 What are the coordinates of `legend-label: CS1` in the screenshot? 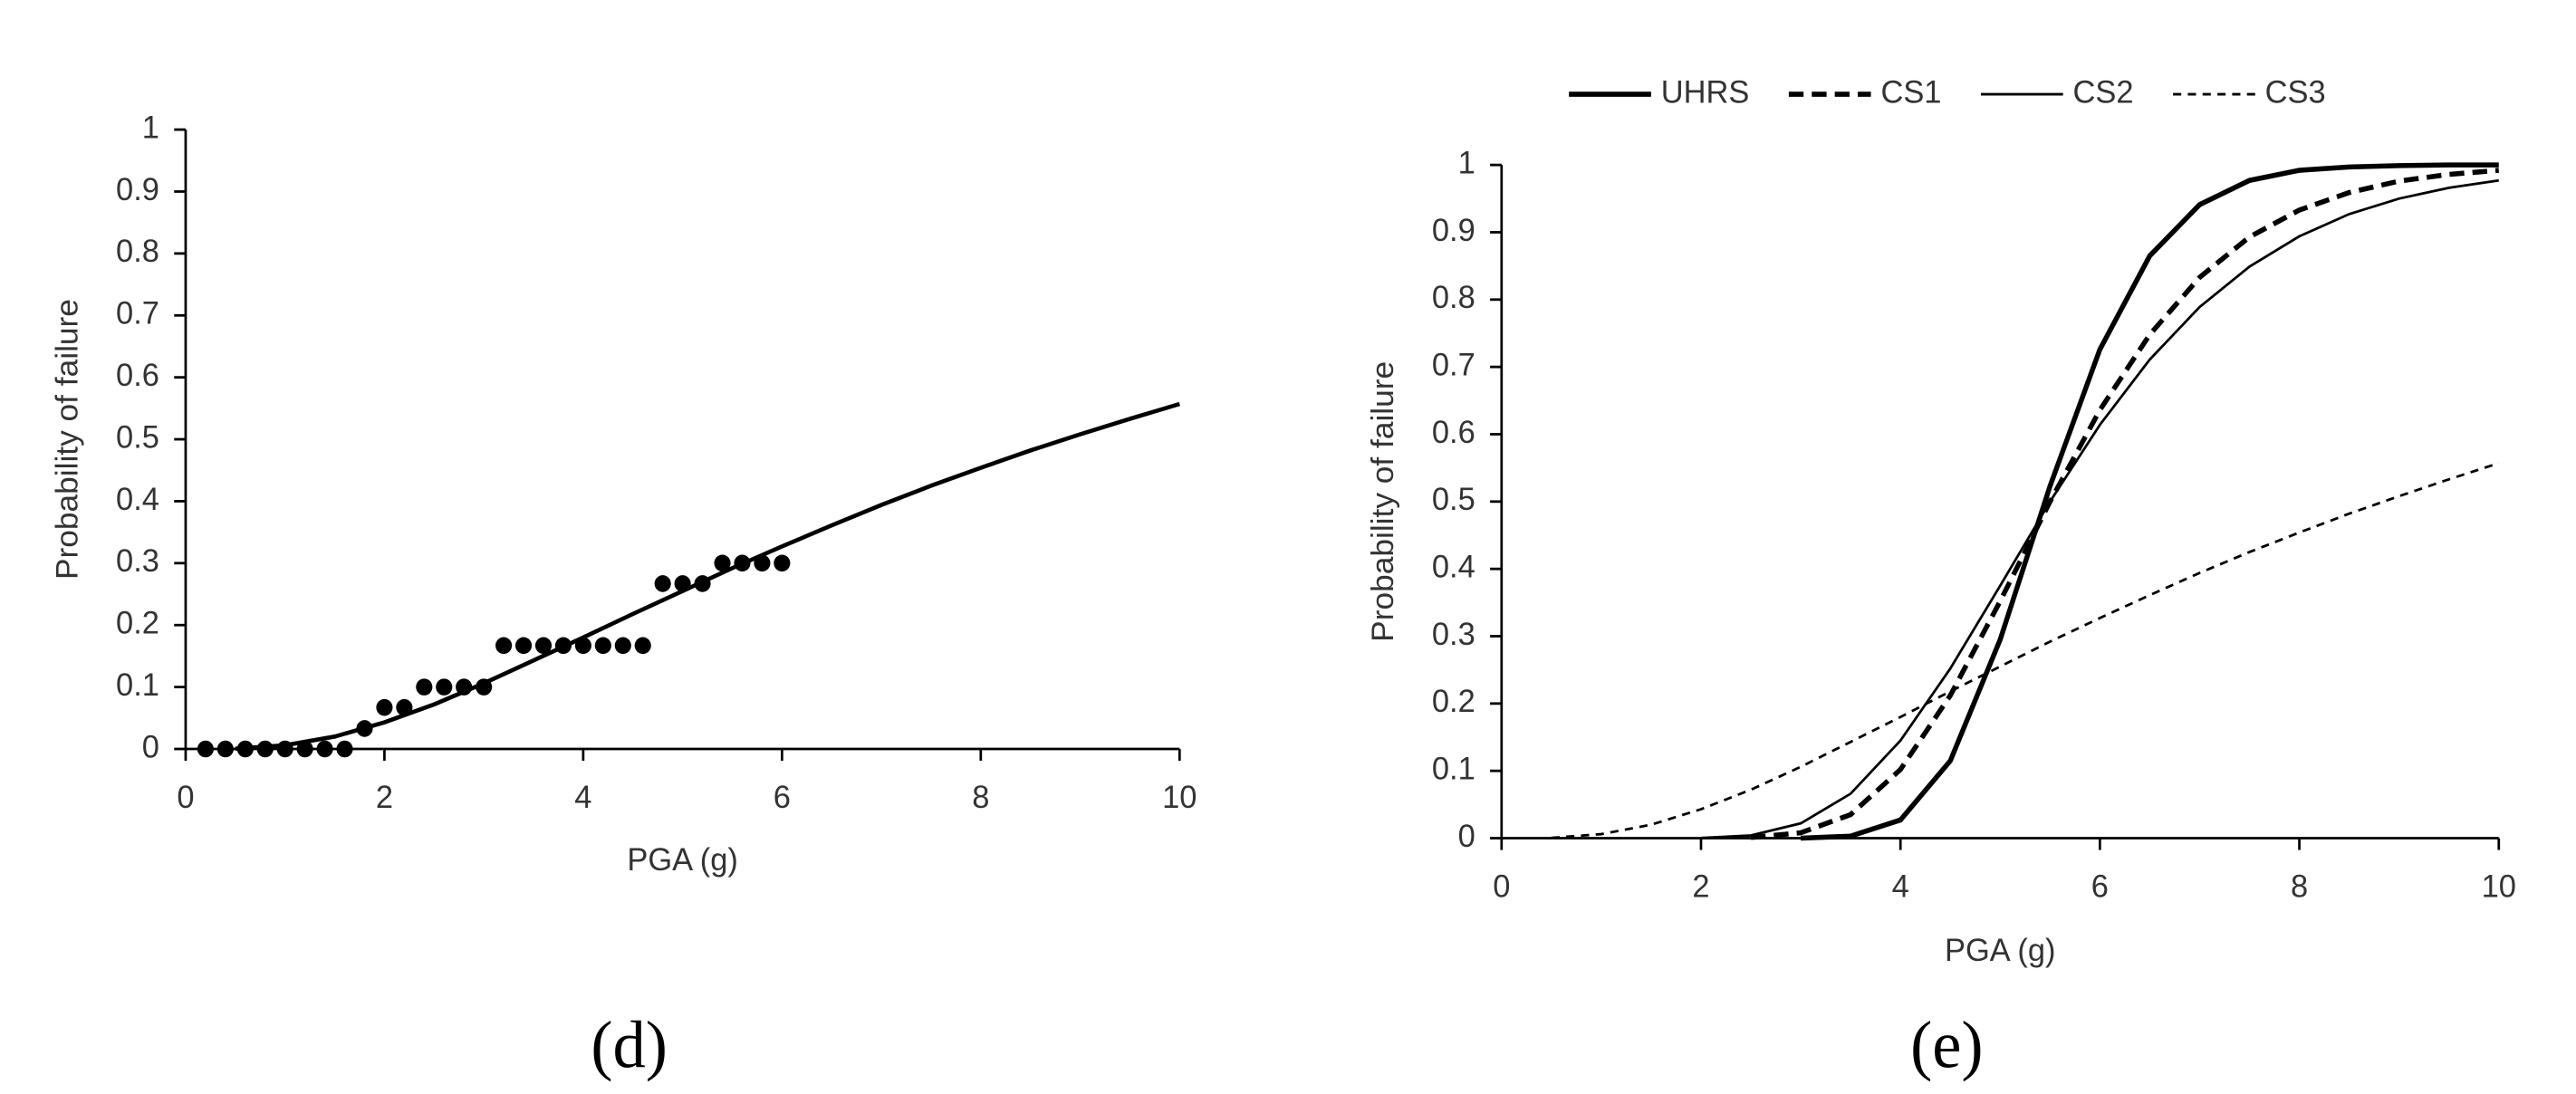 It's located at (1910, 92).